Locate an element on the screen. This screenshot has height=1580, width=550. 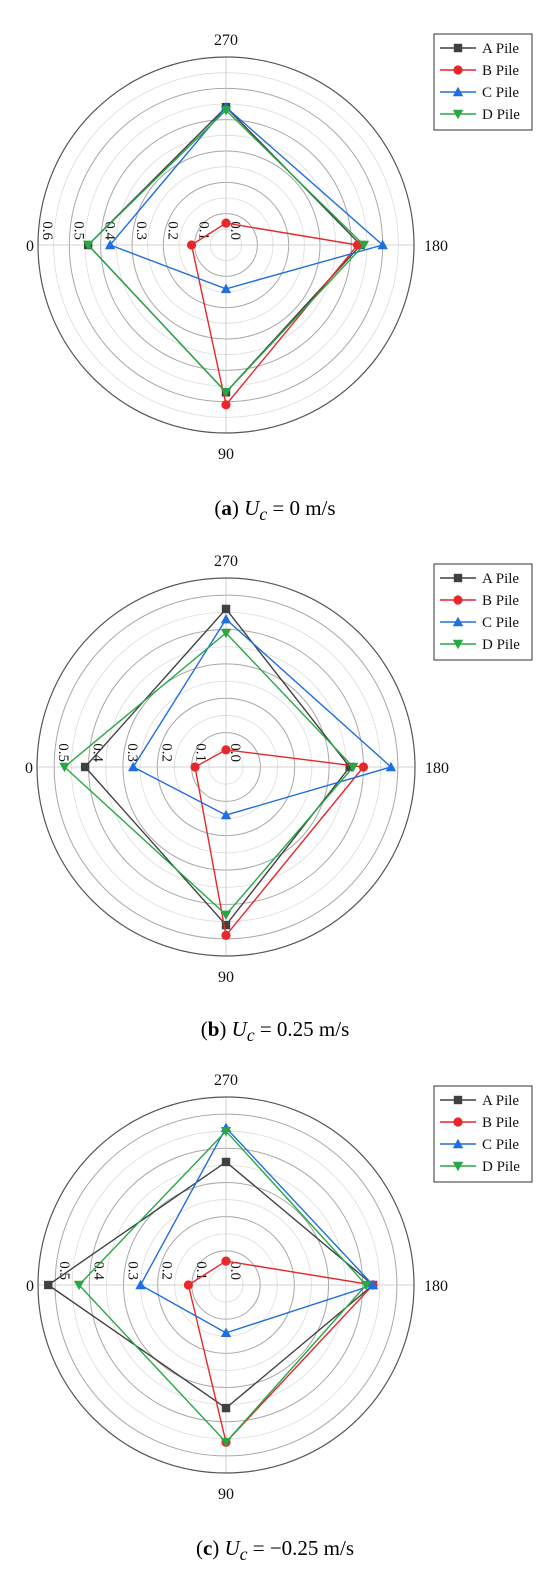
radial-tick-label: 0.1 is located at coordinates (201, 752).